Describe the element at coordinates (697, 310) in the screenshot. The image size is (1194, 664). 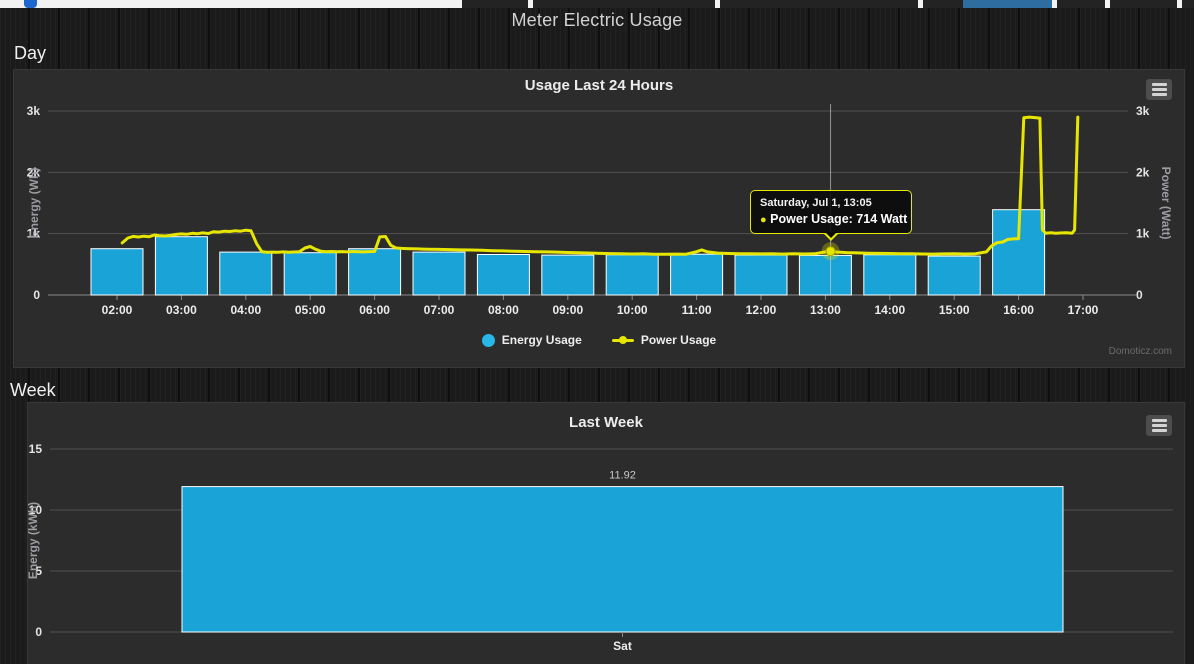
I see `x-axis-tick-label: 11:00` at that location.